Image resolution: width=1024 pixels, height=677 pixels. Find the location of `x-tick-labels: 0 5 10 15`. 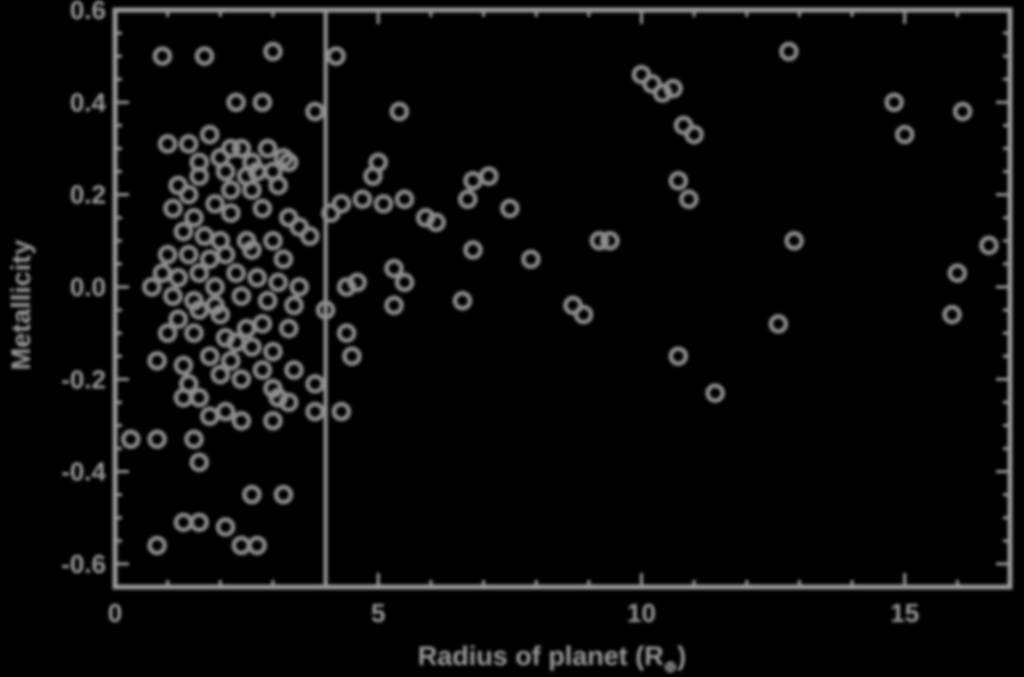

x-tick-labels: 0 5 10 15 is located at coordinates (513, 613).